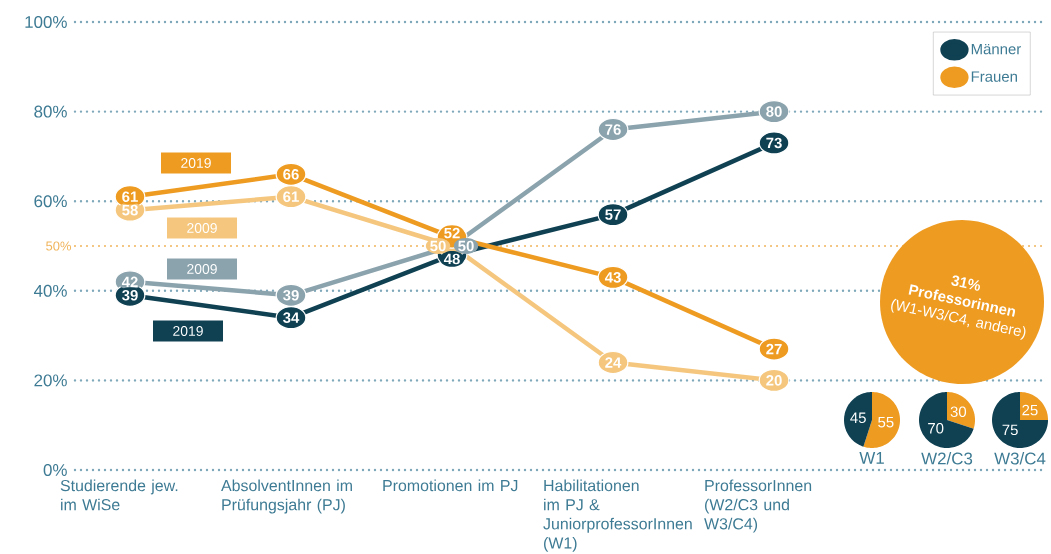  What do you see at coordinates (871, 458) in the screenshot?
I see `text: W1` at bounding box center [871, 458].